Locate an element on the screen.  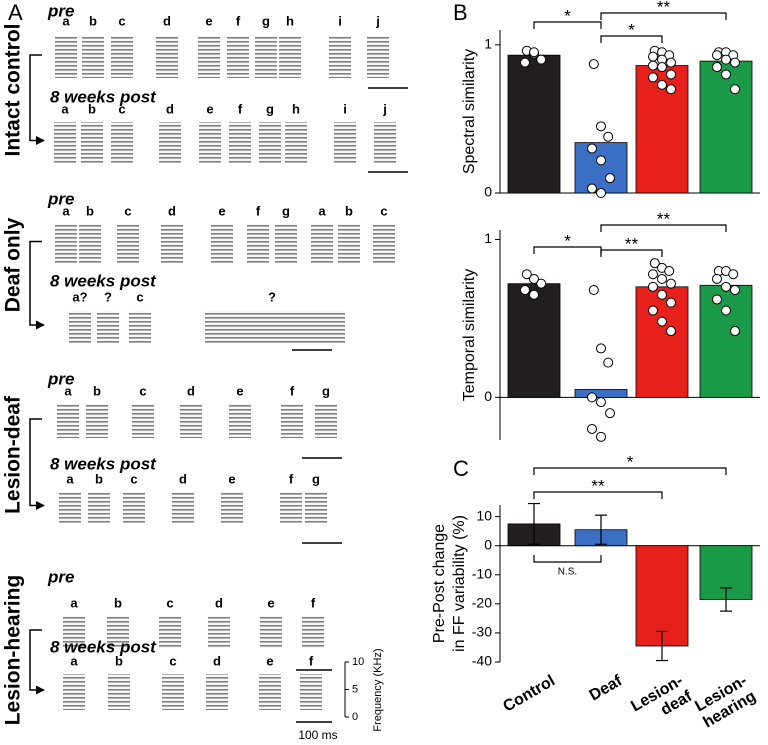
syllable-label: g is located at coordinates (270, 108).